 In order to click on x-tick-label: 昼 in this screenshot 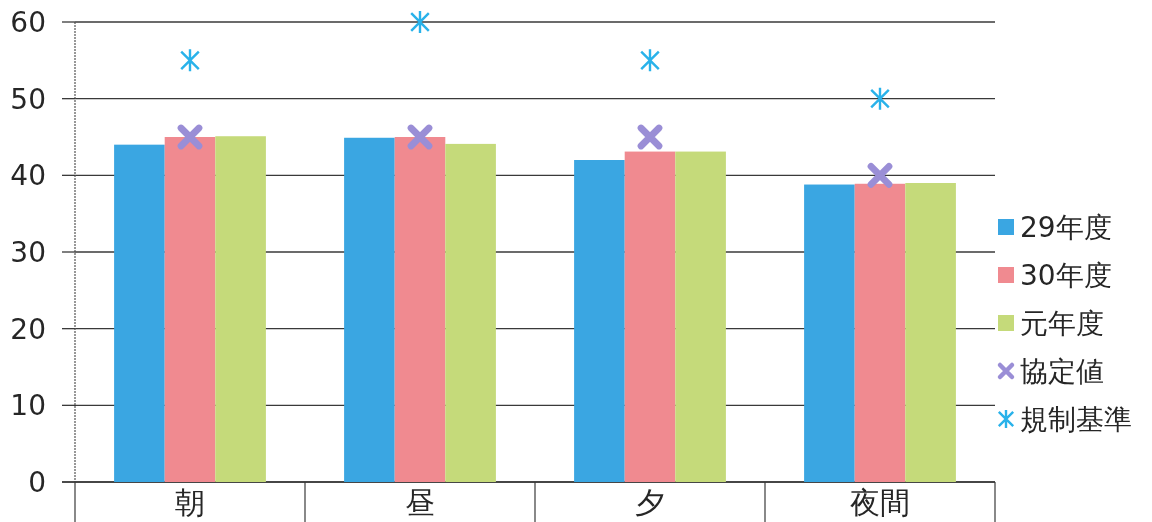, I will do `click(420, 502)`.